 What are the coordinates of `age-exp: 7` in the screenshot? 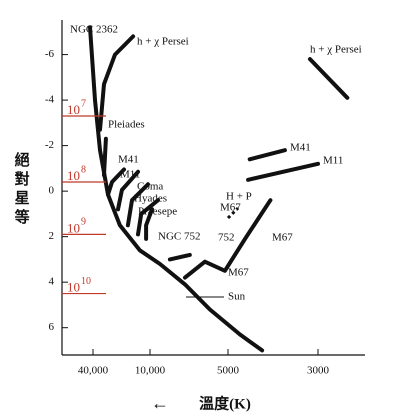 It's located at (83, 103).